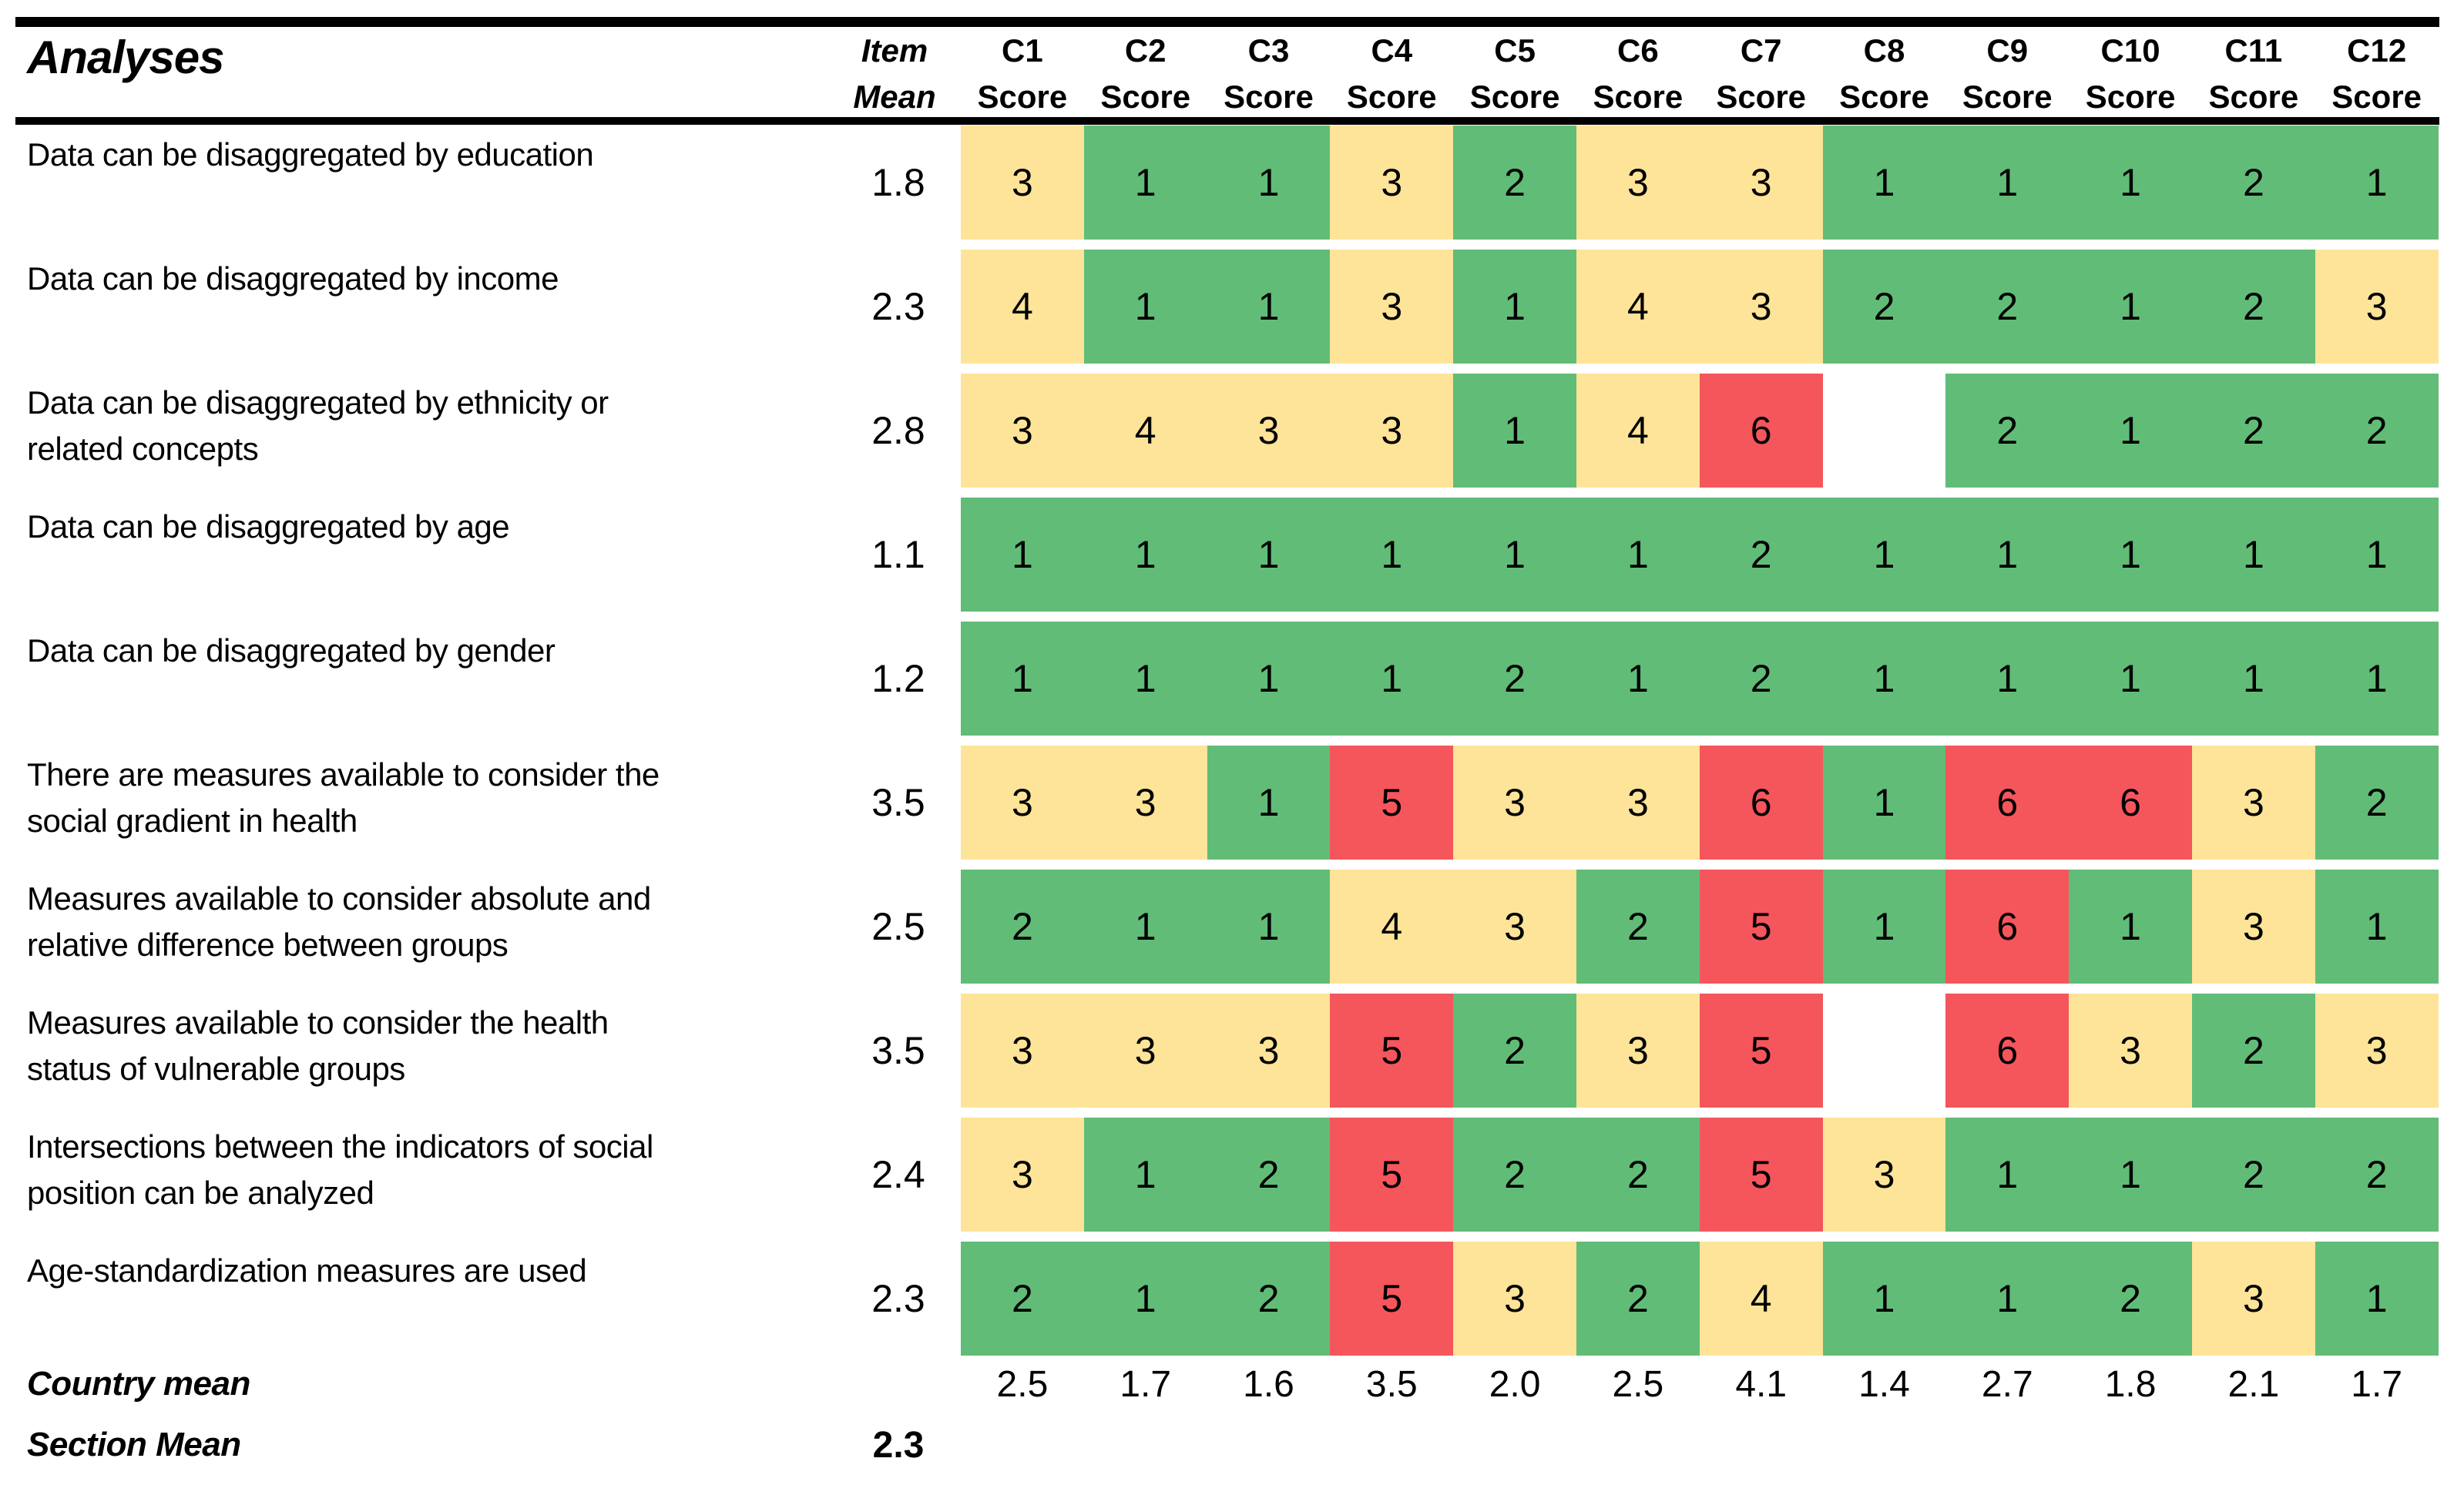 This screenshot has width=2464, height=1485. What do you see at coordinates (1227, 121) in the screenshot?
I see `header-rule` at bounding box center [1227, 121].